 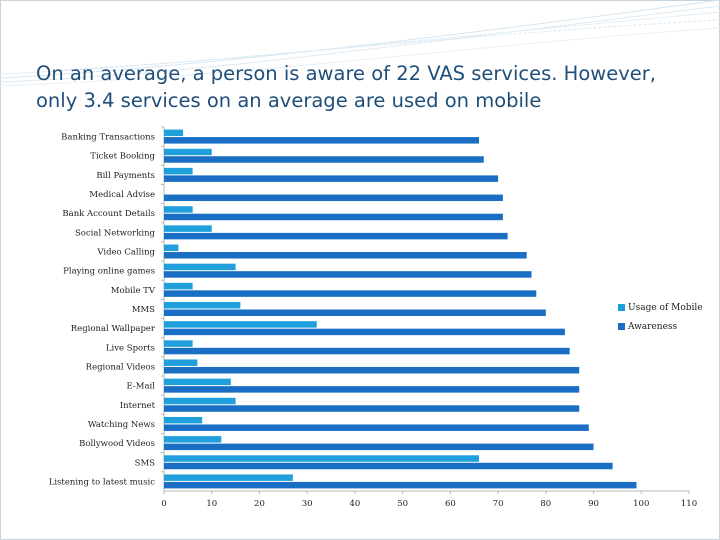 What do you see at coordinates (117, 444) in the screenshot?
I see `category-label: Bollywood Videos` at bounding box center [117, 444].